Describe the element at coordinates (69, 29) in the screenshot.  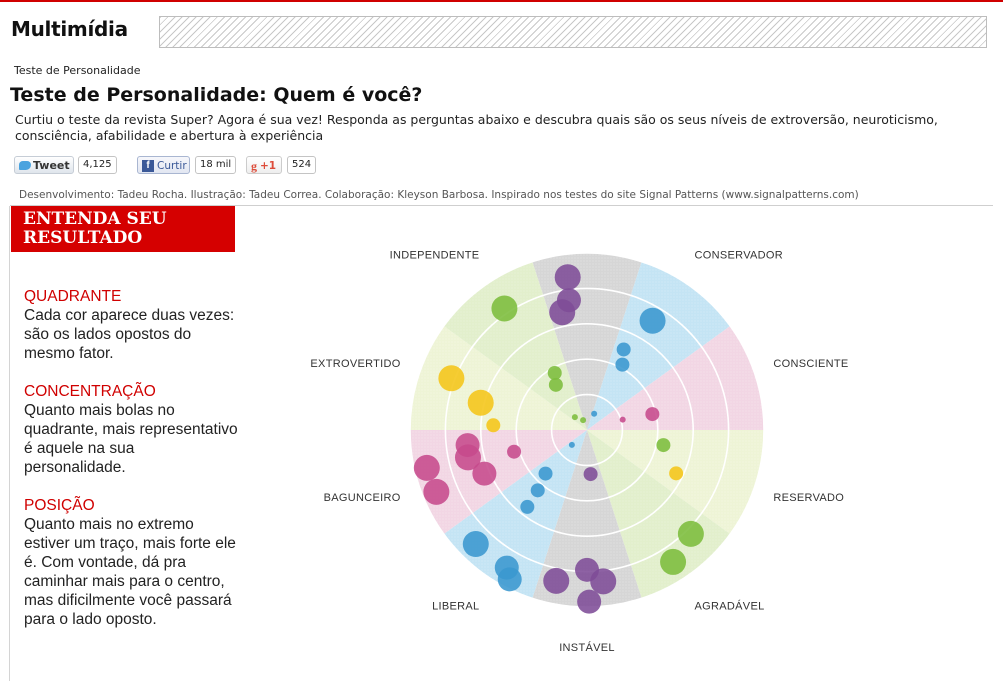
I see `section-title: Multimídia` at that location.